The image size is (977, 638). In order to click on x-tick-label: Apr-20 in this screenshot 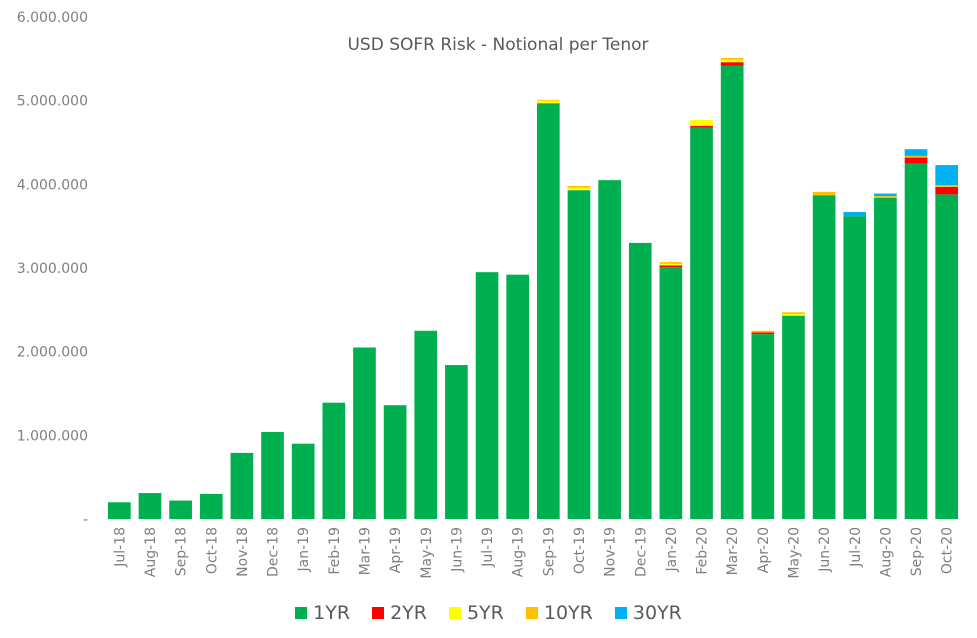, I will do `click(764, 550)`.